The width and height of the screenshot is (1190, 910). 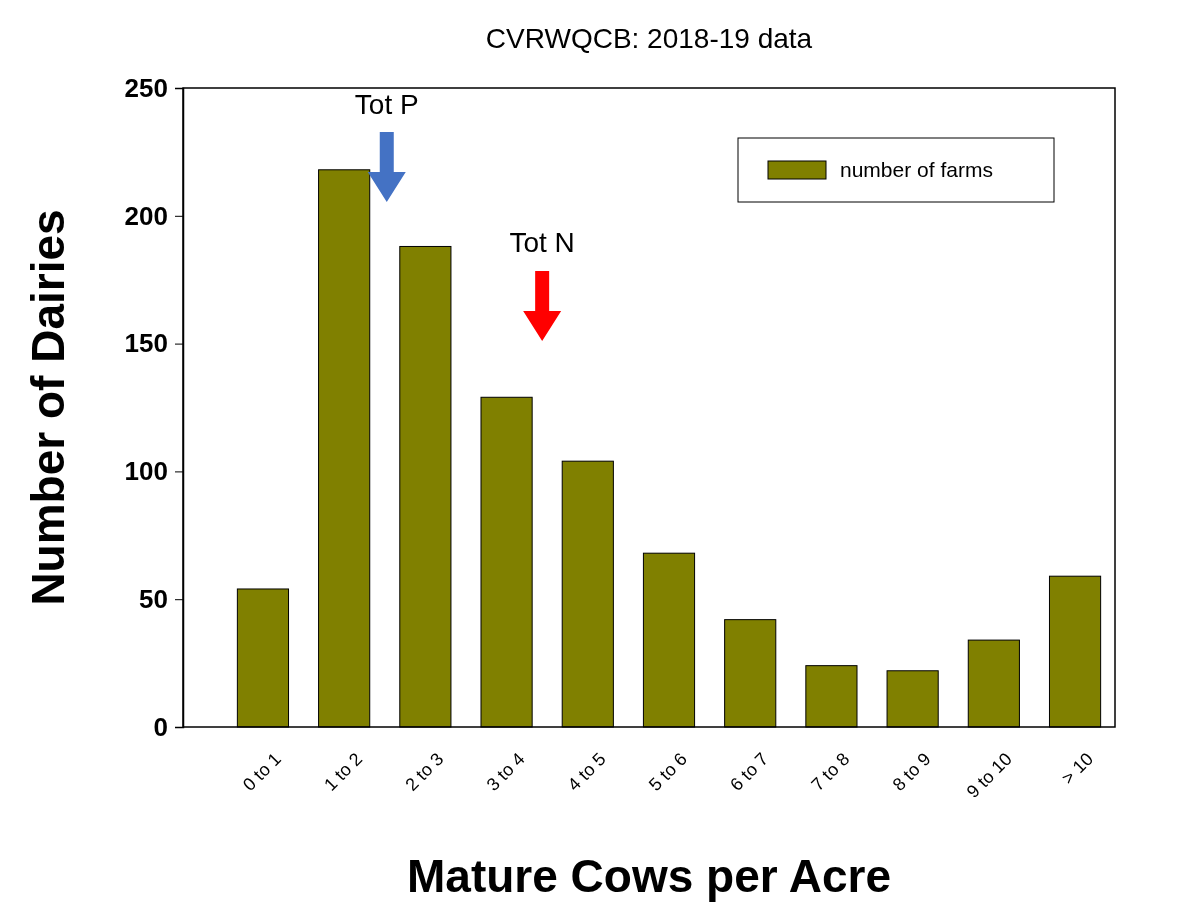 What do you see at coordinates (586, 771) in the screenshot?
I see `x-tick-label: 4 to 5` at bounding box center [586, 771].